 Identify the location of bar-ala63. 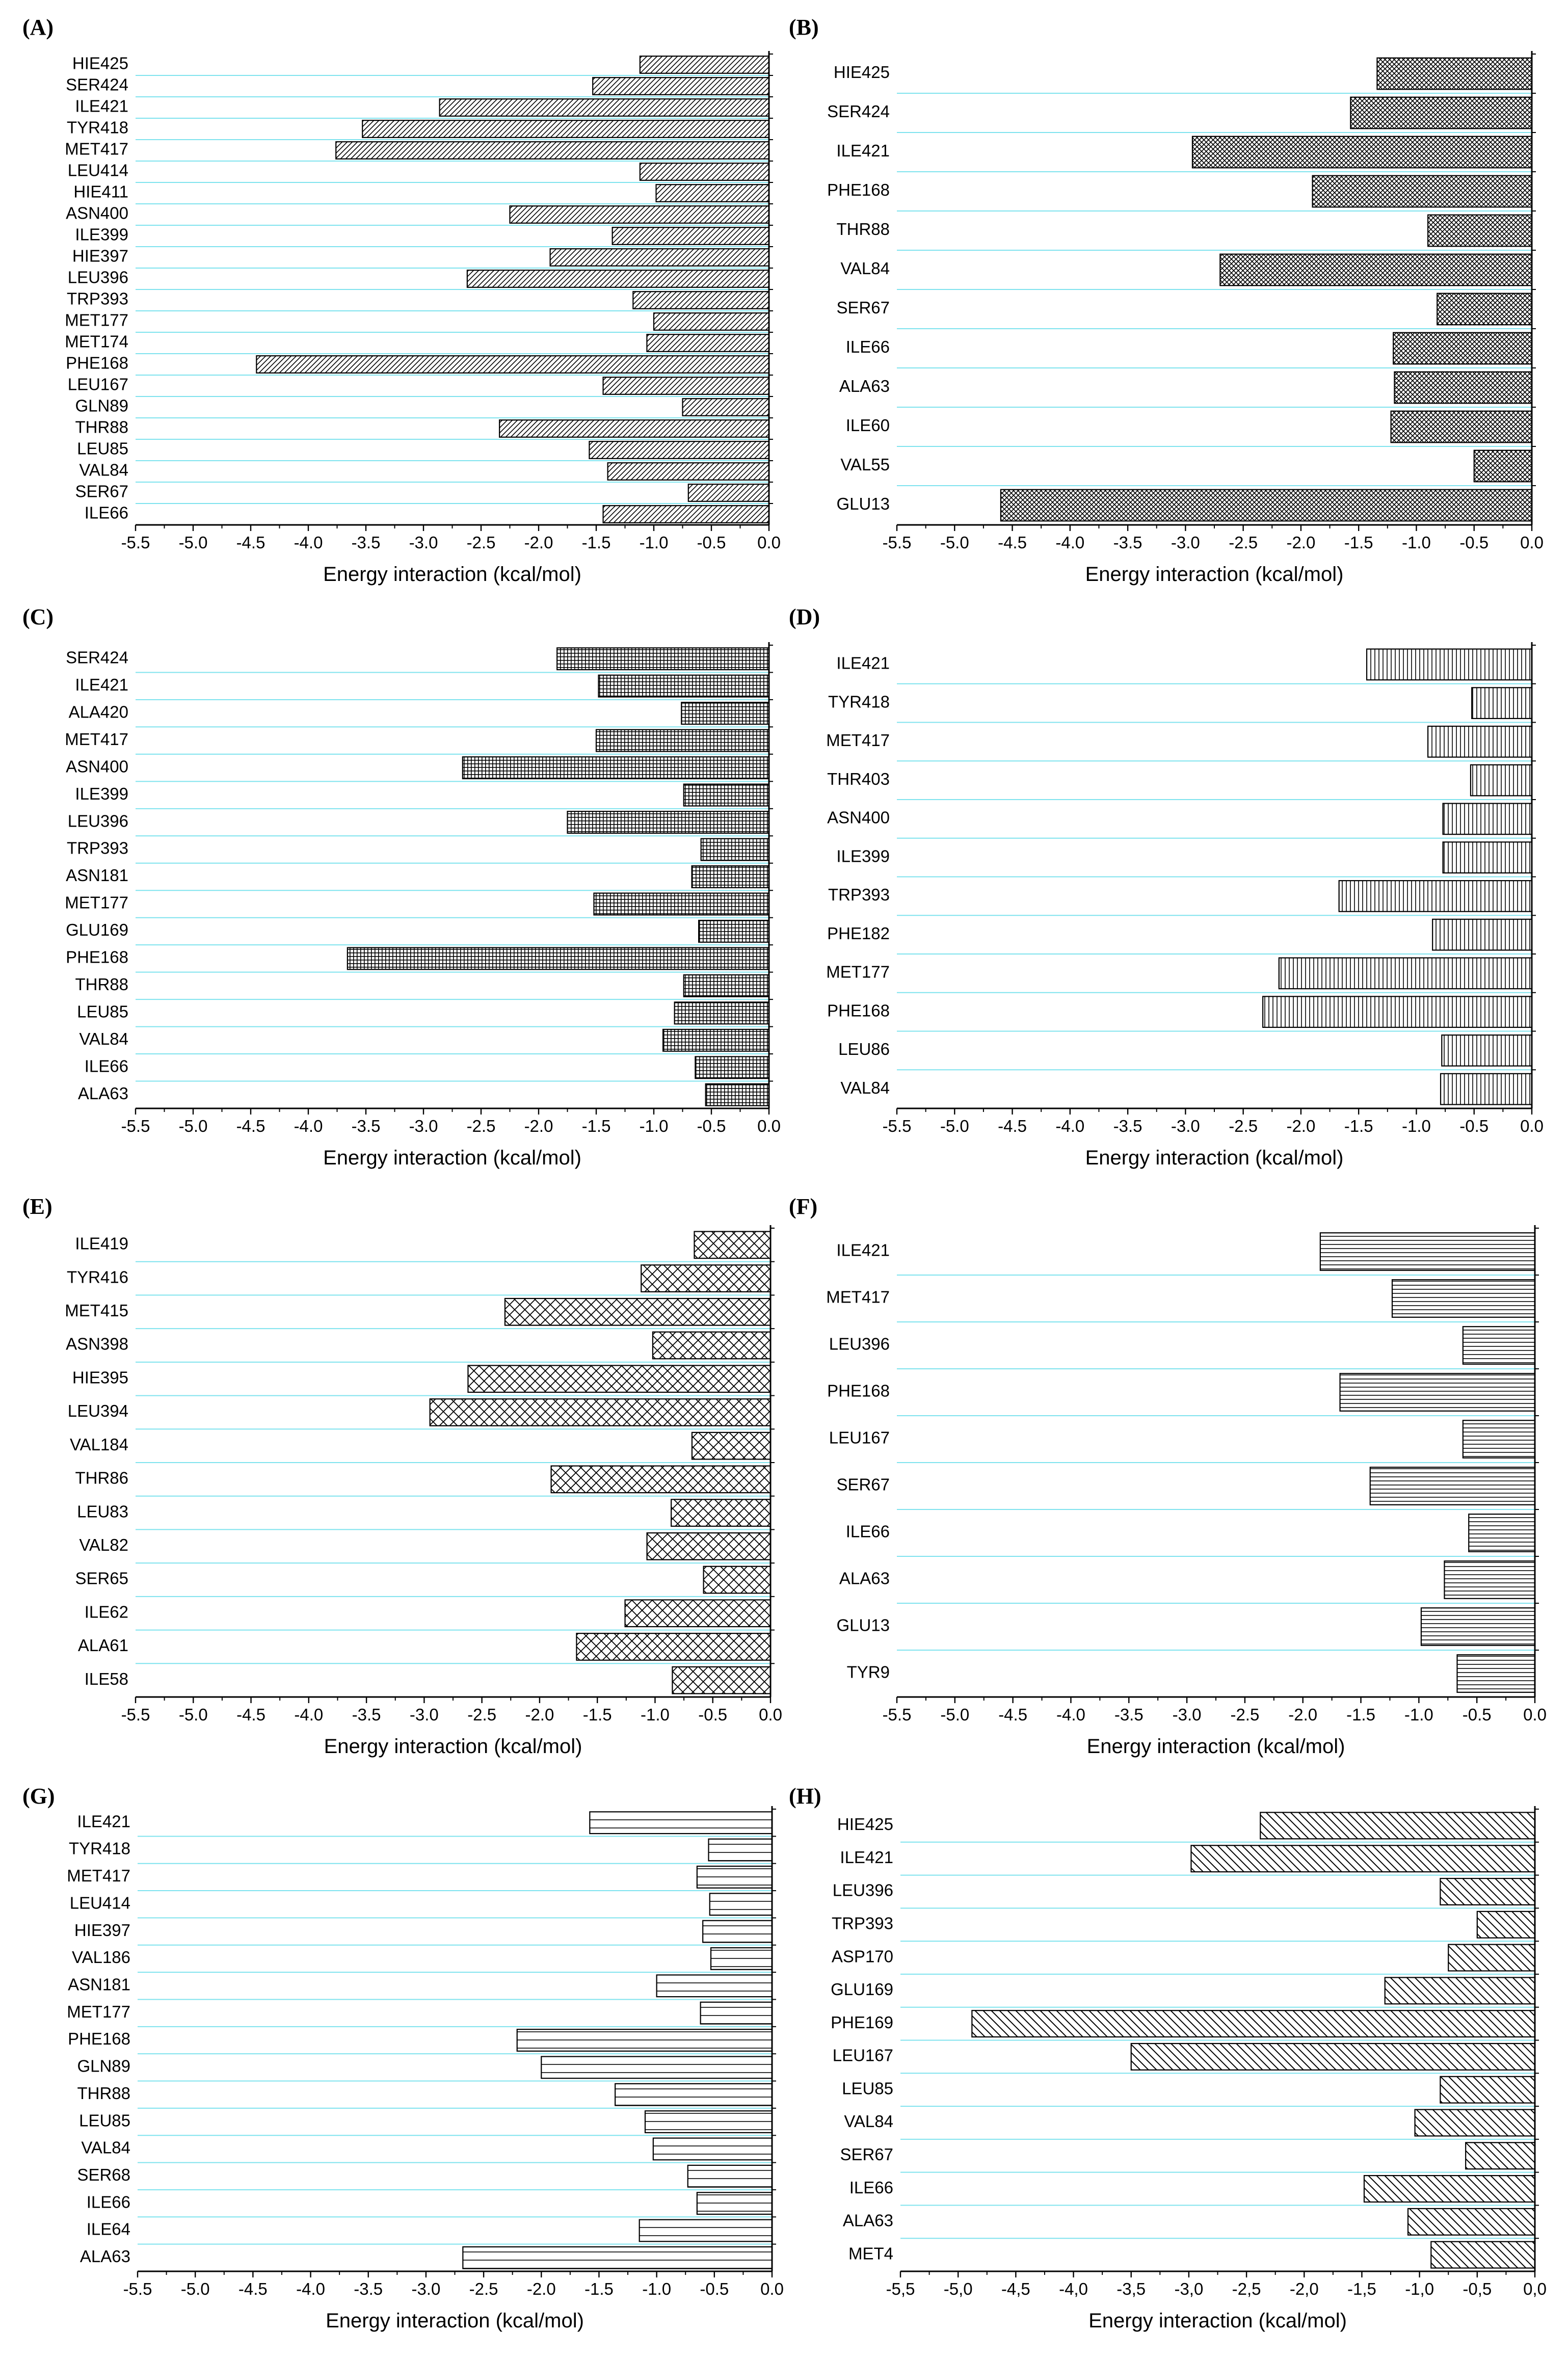
(1490, 1579).